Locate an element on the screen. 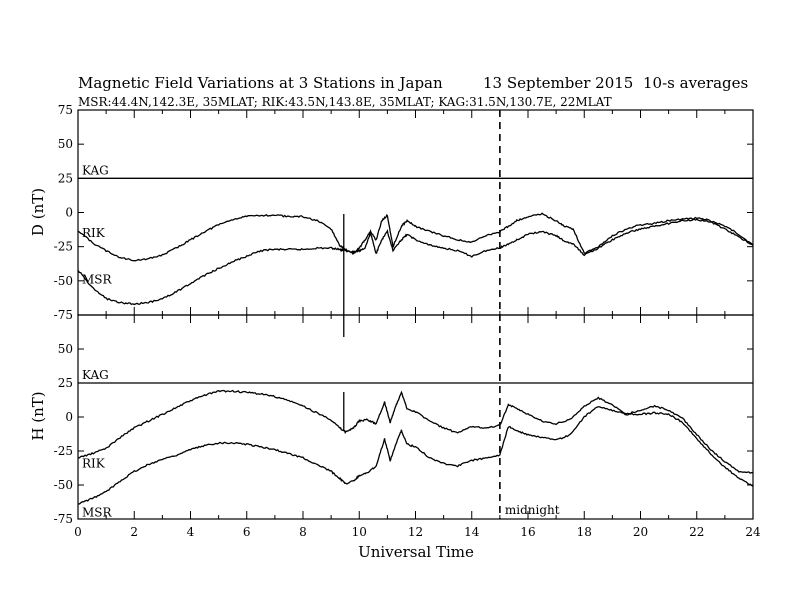 This screenshot has height=612, width=792. y-axis-label-h: H (nT) is located at coordinates (38, 415).